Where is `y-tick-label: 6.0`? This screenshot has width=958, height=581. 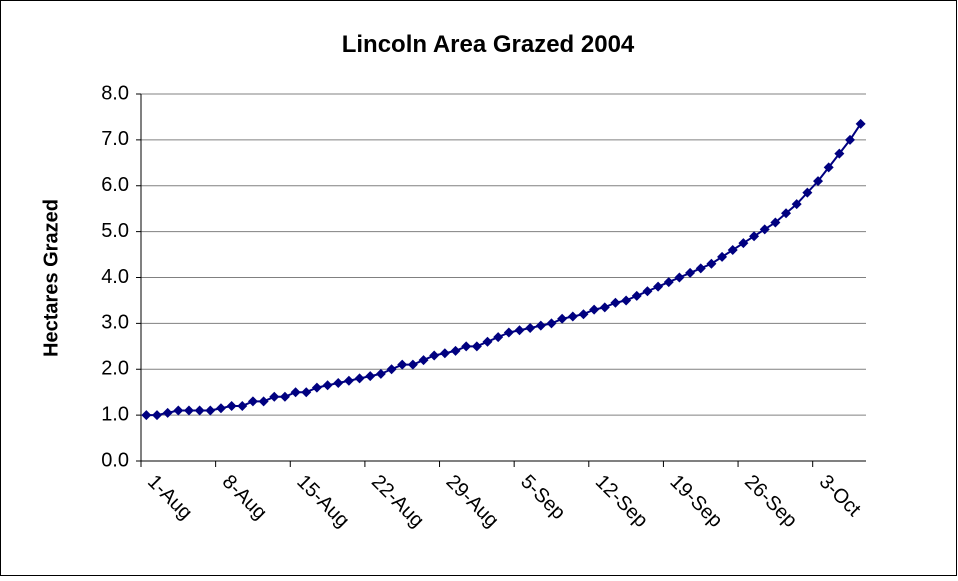 y-tick-label: 6.0 is located at coordinates (115, 185).